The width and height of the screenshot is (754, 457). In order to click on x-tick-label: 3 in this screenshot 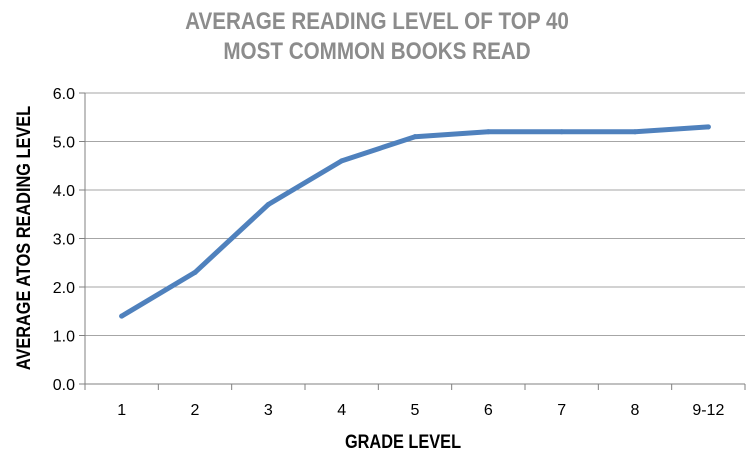, I will do `click(268, 410)`.